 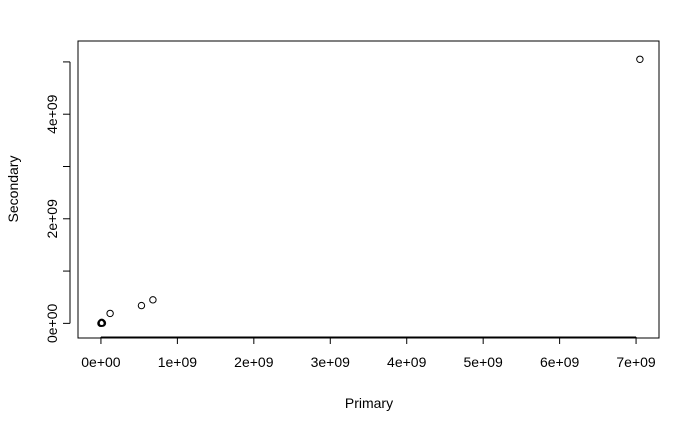 What do you see at coordinates (101, 362) in the screenshot?
I see `x-tick-label: 0e+00` at bounding box center [101, 362].